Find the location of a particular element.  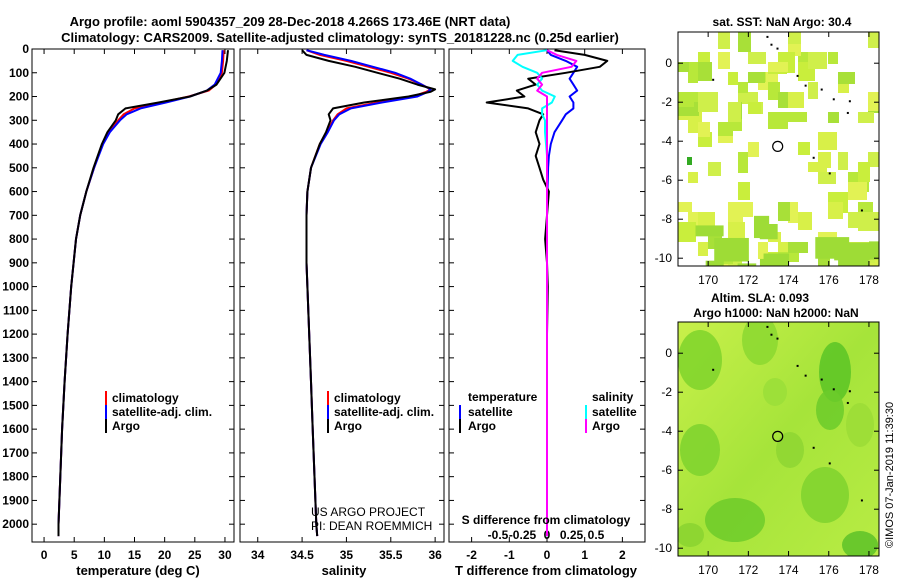

sst-map-axes: 170 172 174 176 178 0 -2 -4 -6 -8 -10 is located at coordinates (767, 159).